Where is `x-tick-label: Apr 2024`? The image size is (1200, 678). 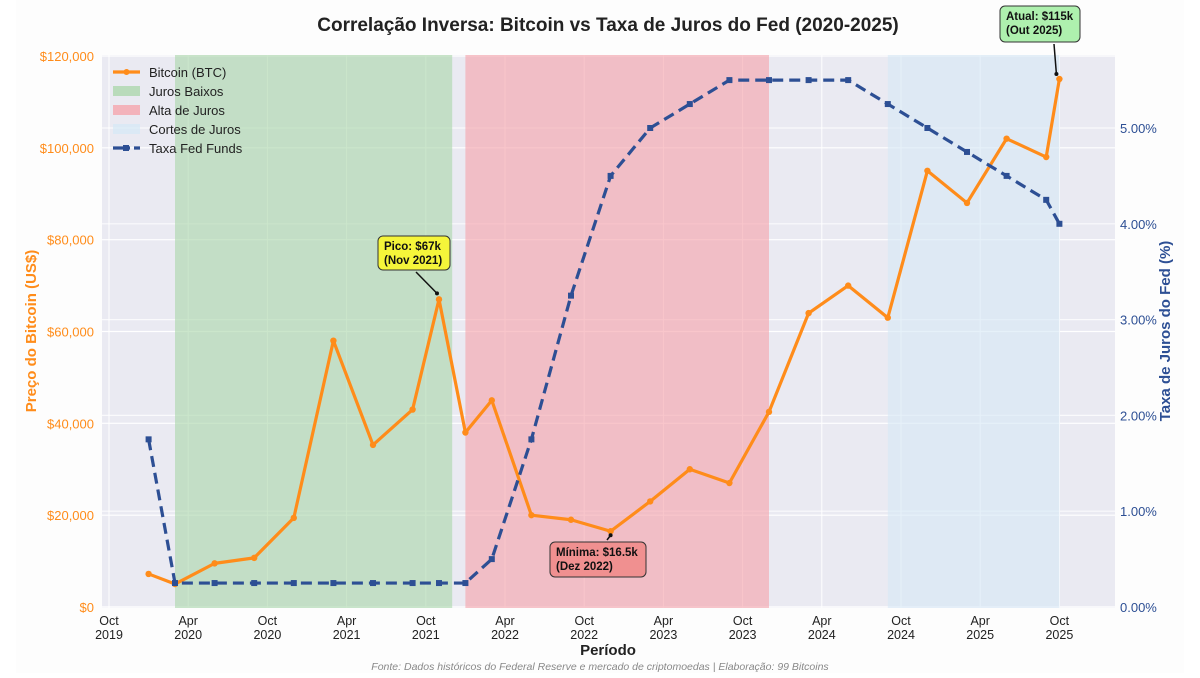 x-tick-label: Apr 2024 is located at coordinates (822, 628).